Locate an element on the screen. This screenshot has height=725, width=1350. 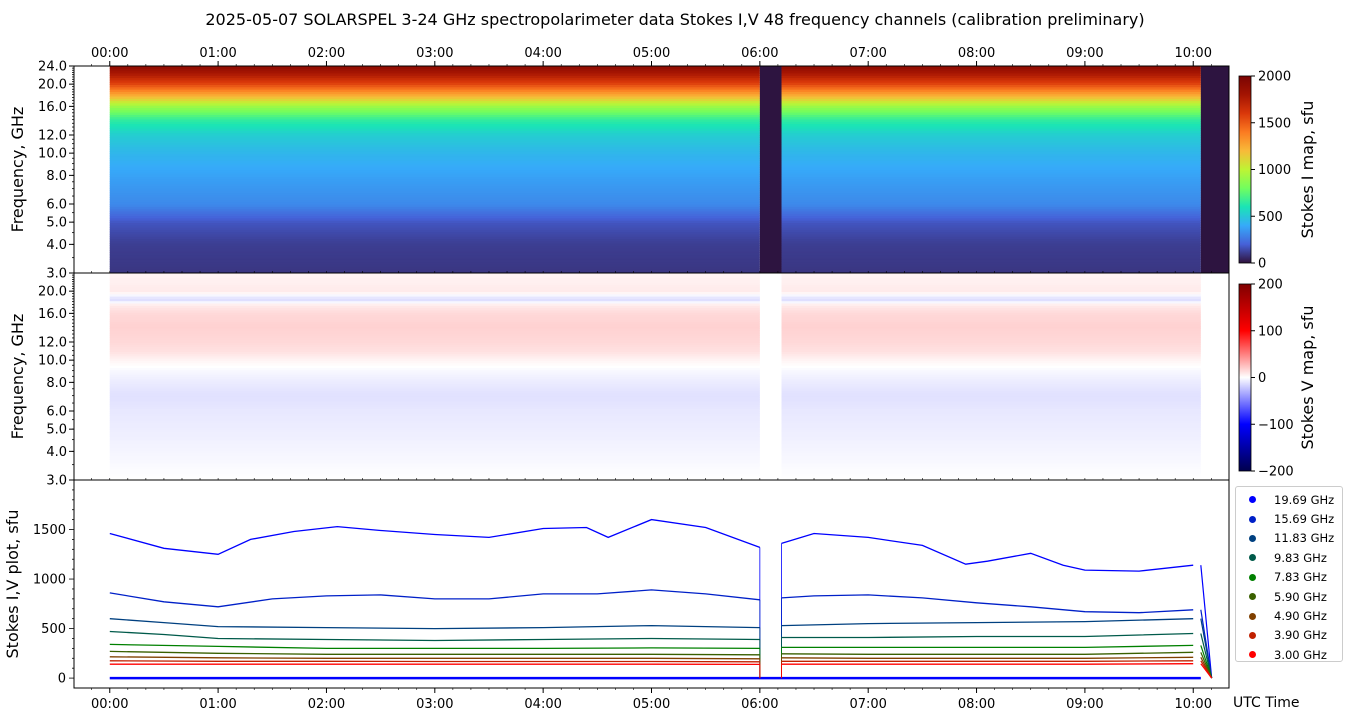
bottom-time-label: 03:00 is located at coordinates (434, 704).